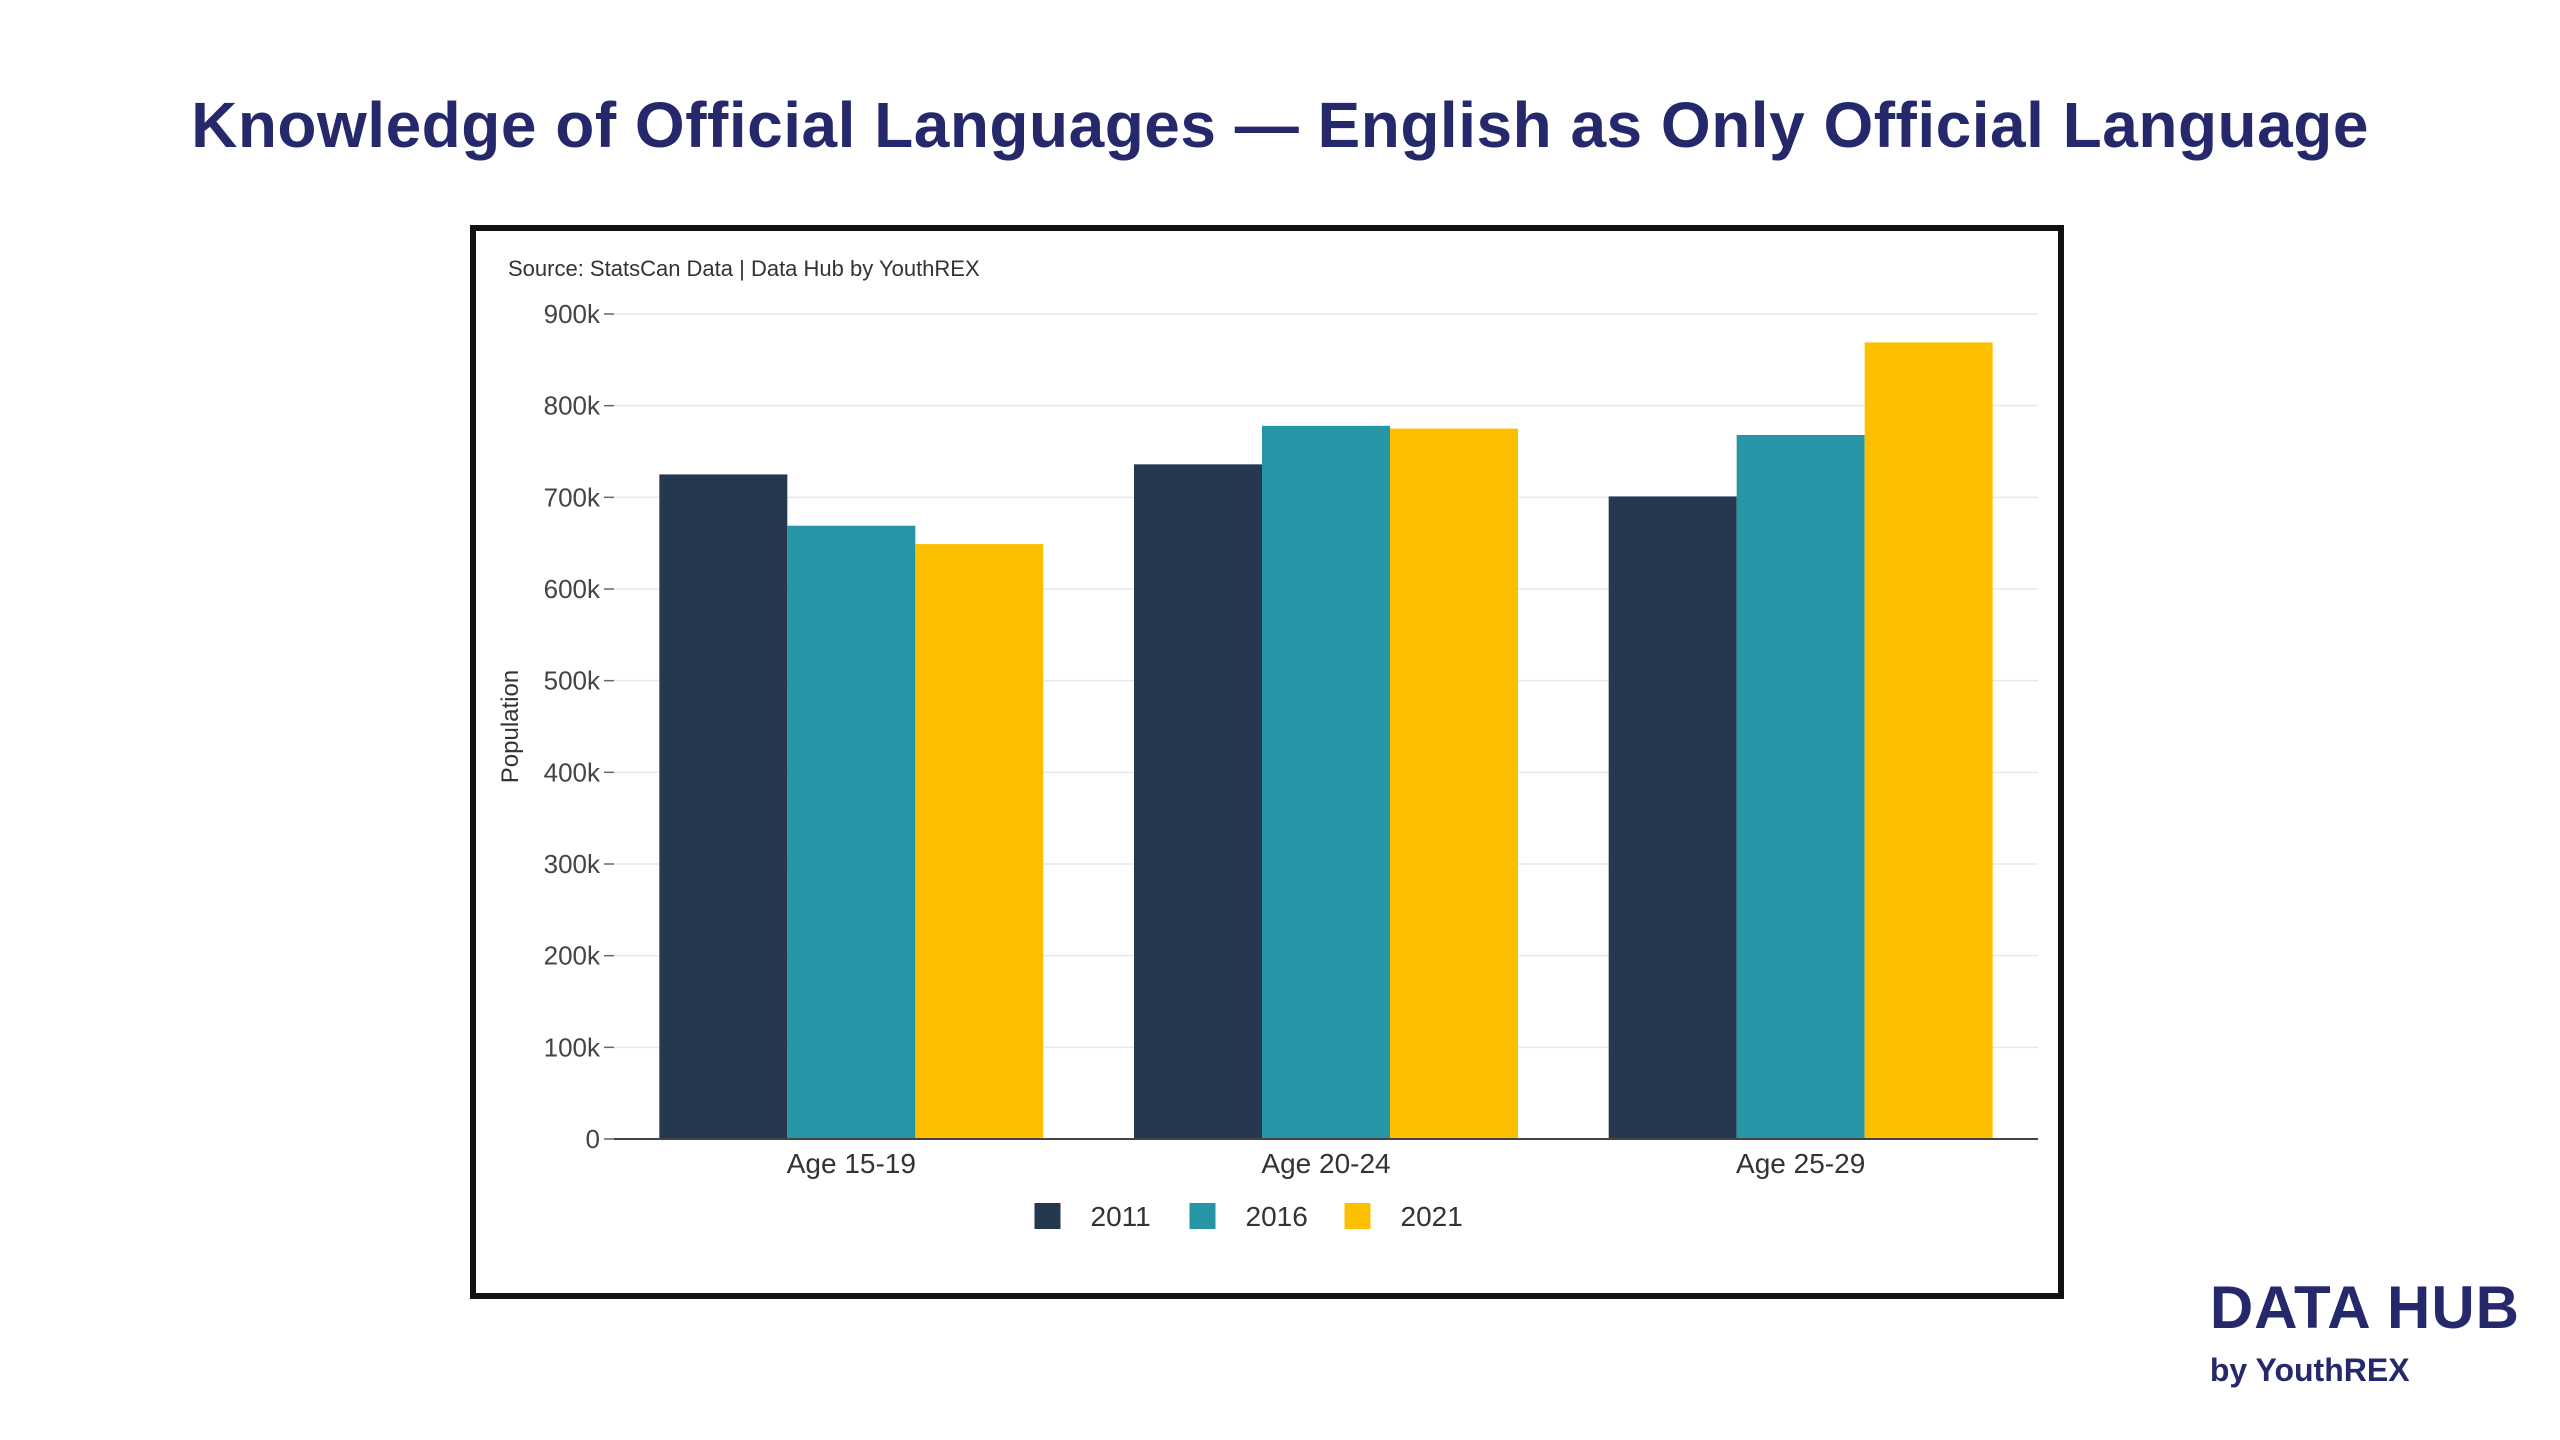 The width and height of the screenshot is (2560, 1440). Describe the element at coordinates (1202, 1216) in the screenshot. I see `legend-swatch-2016` at that location.